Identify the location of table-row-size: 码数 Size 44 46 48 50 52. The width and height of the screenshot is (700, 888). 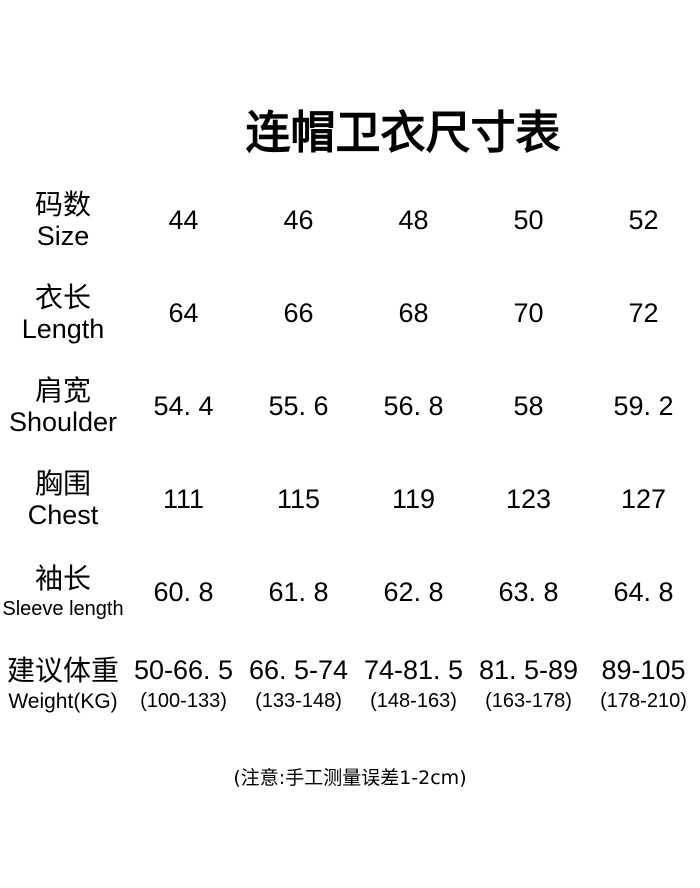
(350, 220).